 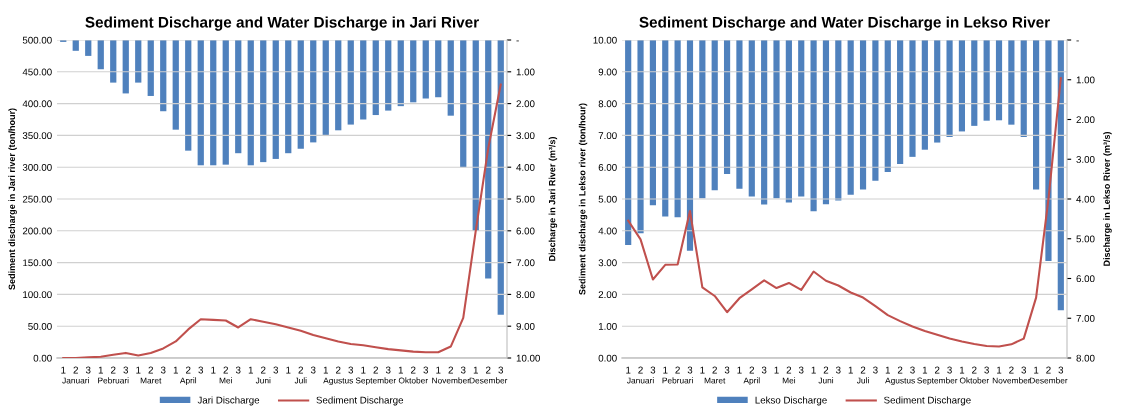 What do you see at coordinates (37, 104) in the screenshot?
I see `y-tick-label: 400.00` at bounding box center [37, 104].